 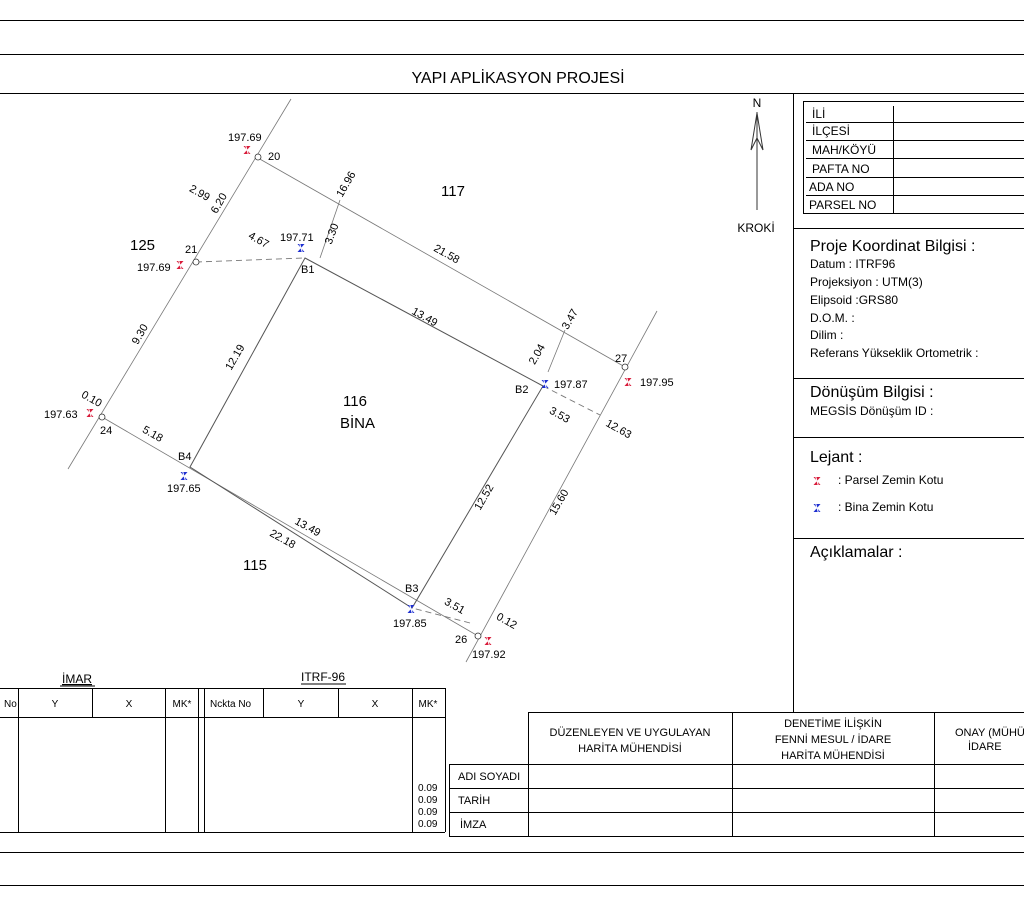 What do you see at coordinates (283, 539) in the screenshot?
I see `dim-22-18: 22.18` at bounding box center [283, 539].